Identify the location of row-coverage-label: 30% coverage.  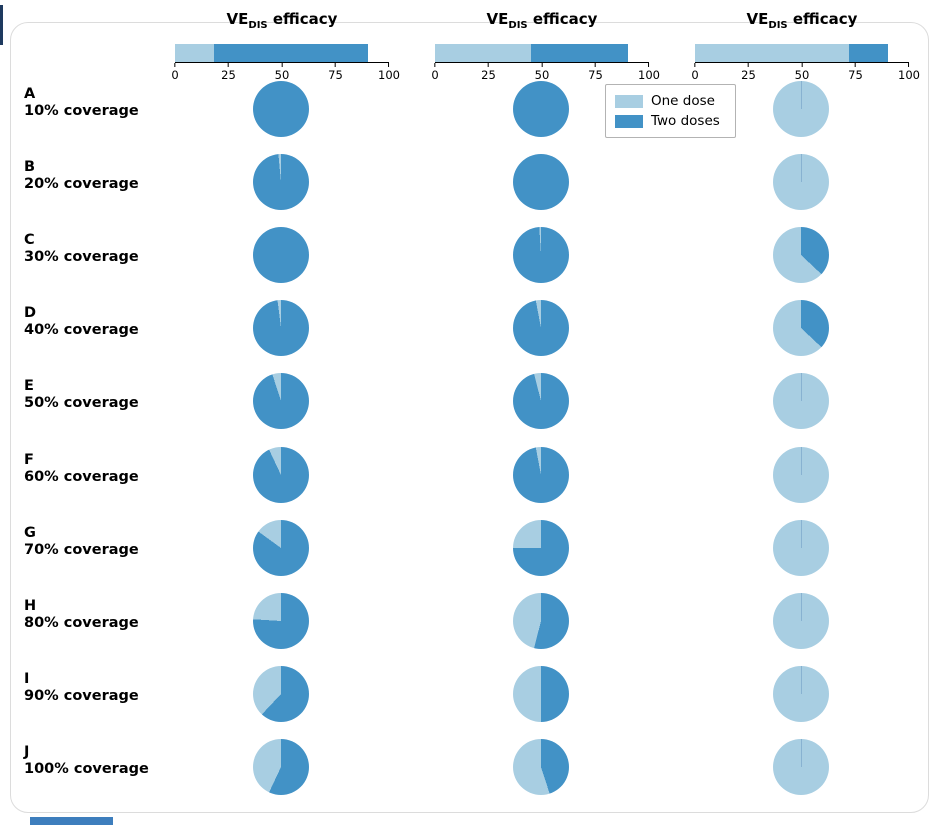
(81, 257).